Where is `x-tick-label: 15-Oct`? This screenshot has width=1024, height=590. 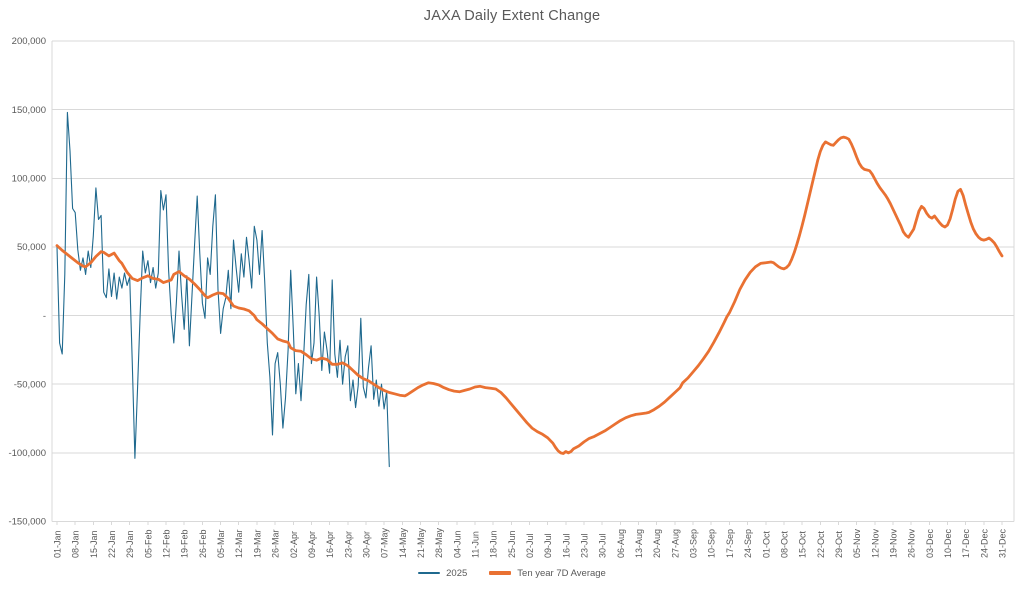 x-tick-label: 15-Oct is located at coordinates (803, 544).